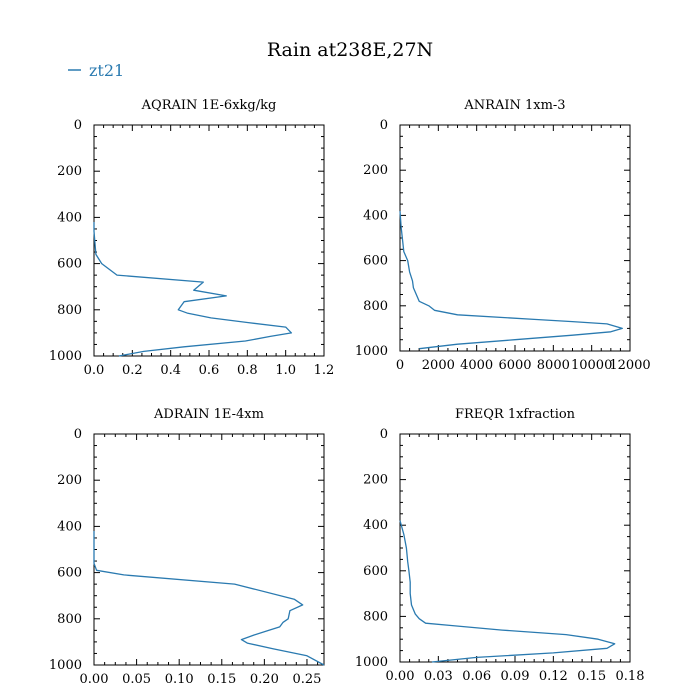  What do you see at coordinates (438, 365) in the screenshot?
I see `x-tick-label: 2000` at bounding box center [438, 365].